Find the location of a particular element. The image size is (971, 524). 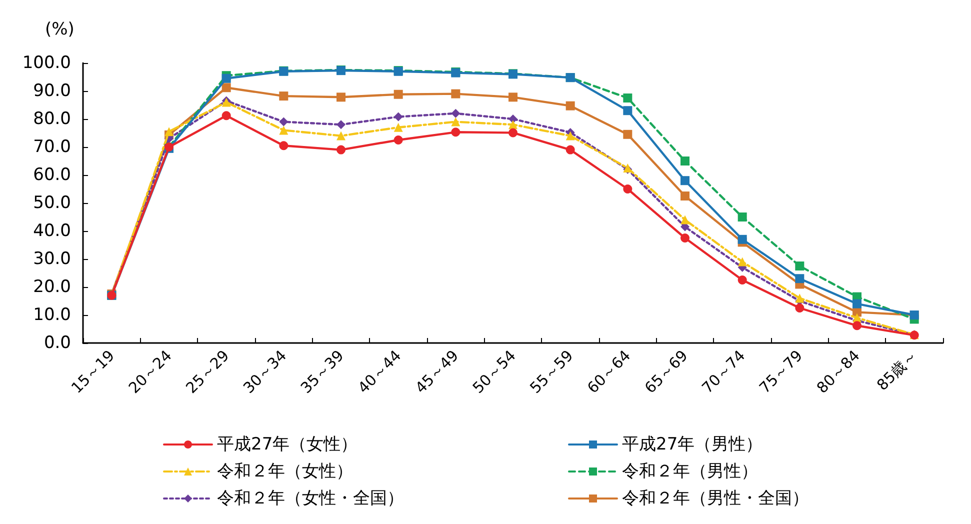

x-tick-label: 85歳～ is located at coordinates (897, 370).